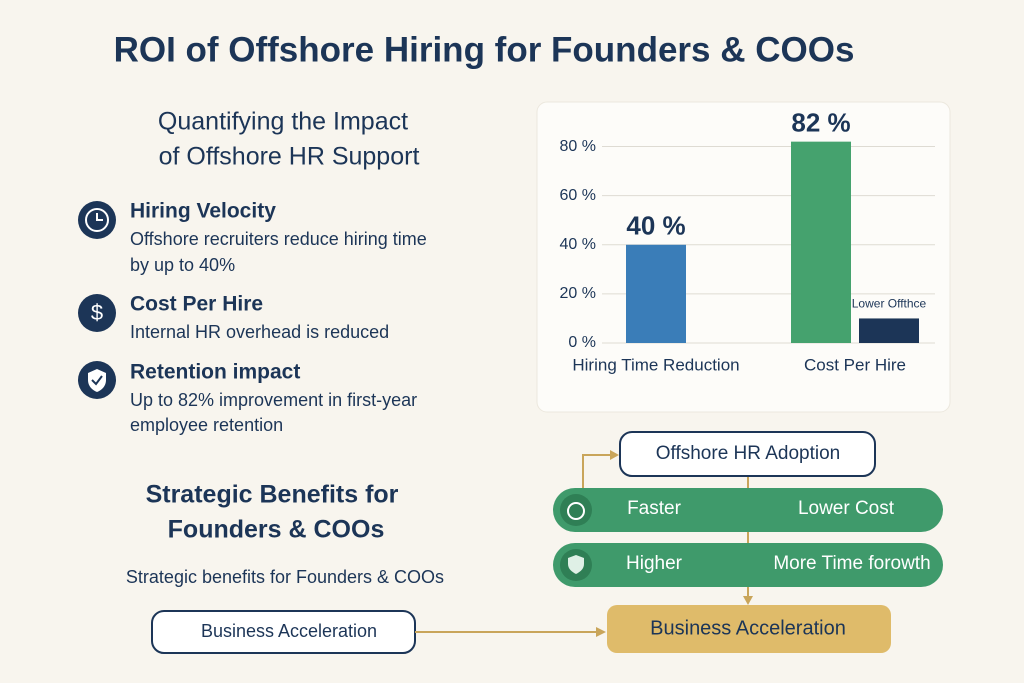 The width and height of the screenshot is (1024, 683). What do you see at coordinates (655, 226) in the screenshot?
I see `value-label: 40 %` at bounding box center [655, 226].